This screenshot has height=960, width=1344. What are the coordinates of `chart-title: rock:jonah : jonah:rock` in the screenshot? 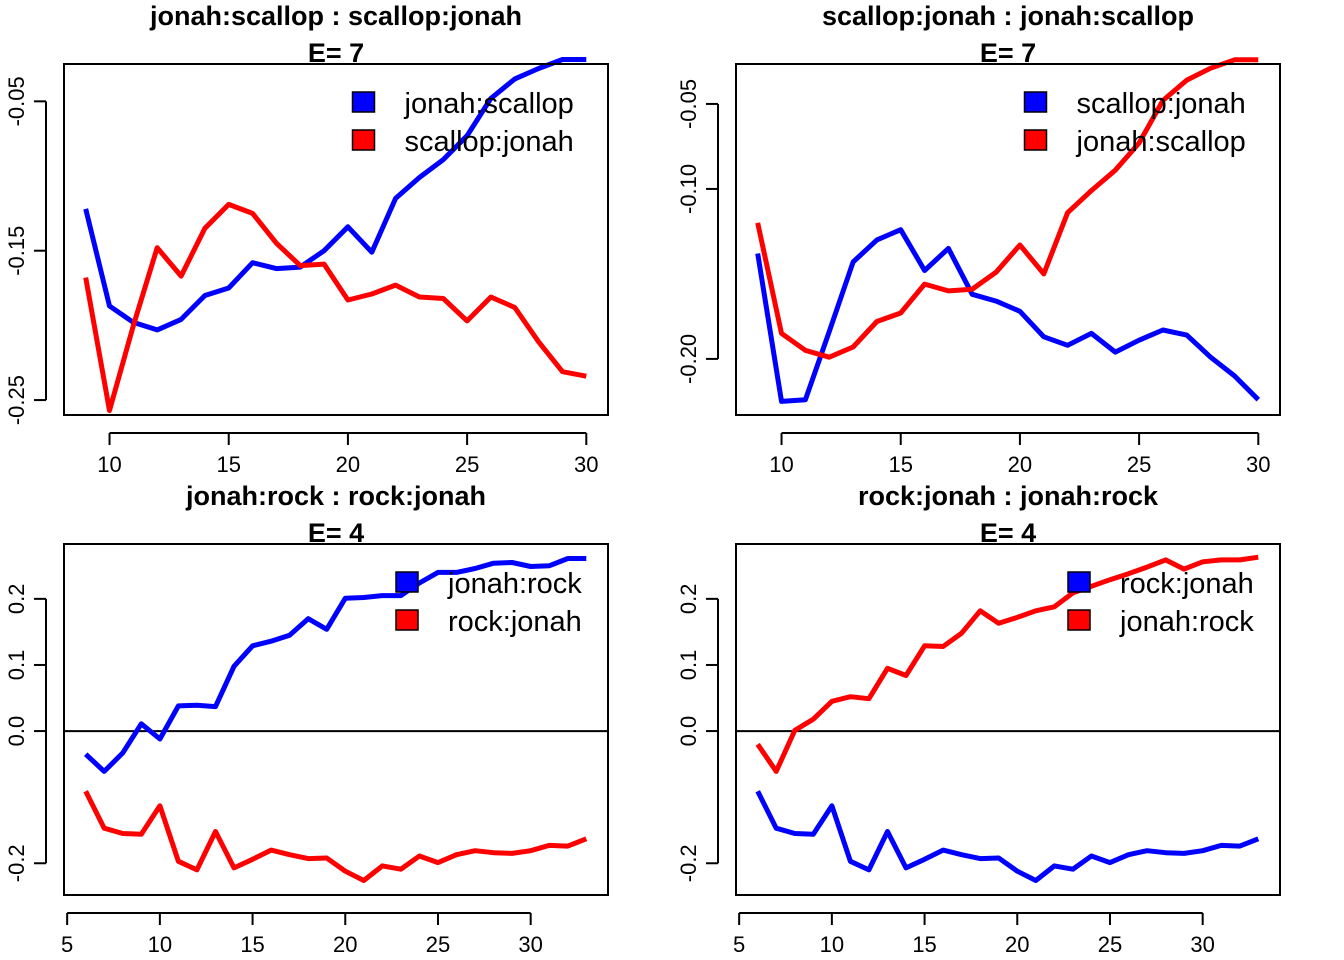 It's located at (1008, 496).